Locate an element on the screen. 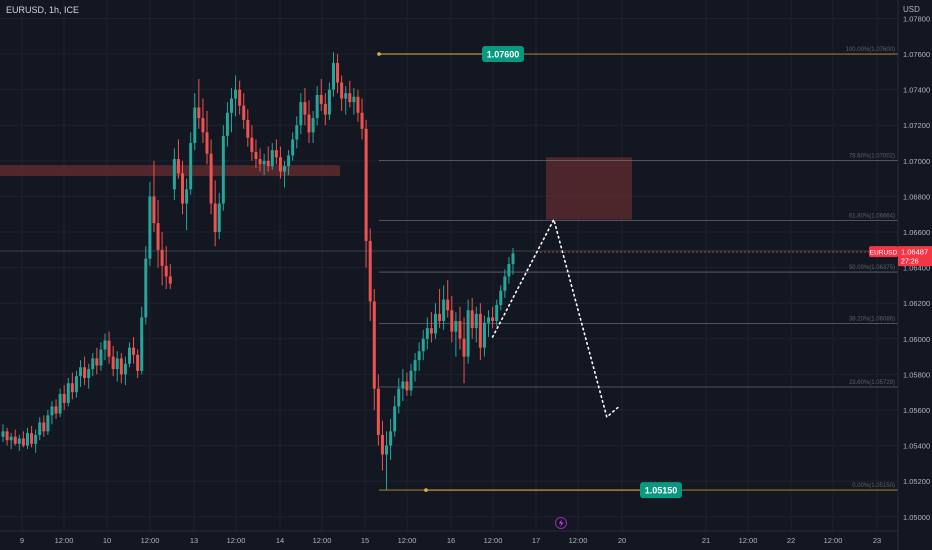 This screenshot has height=550, width=932. current-price-countdown: 27:26 is located at coordinates (910, 262).